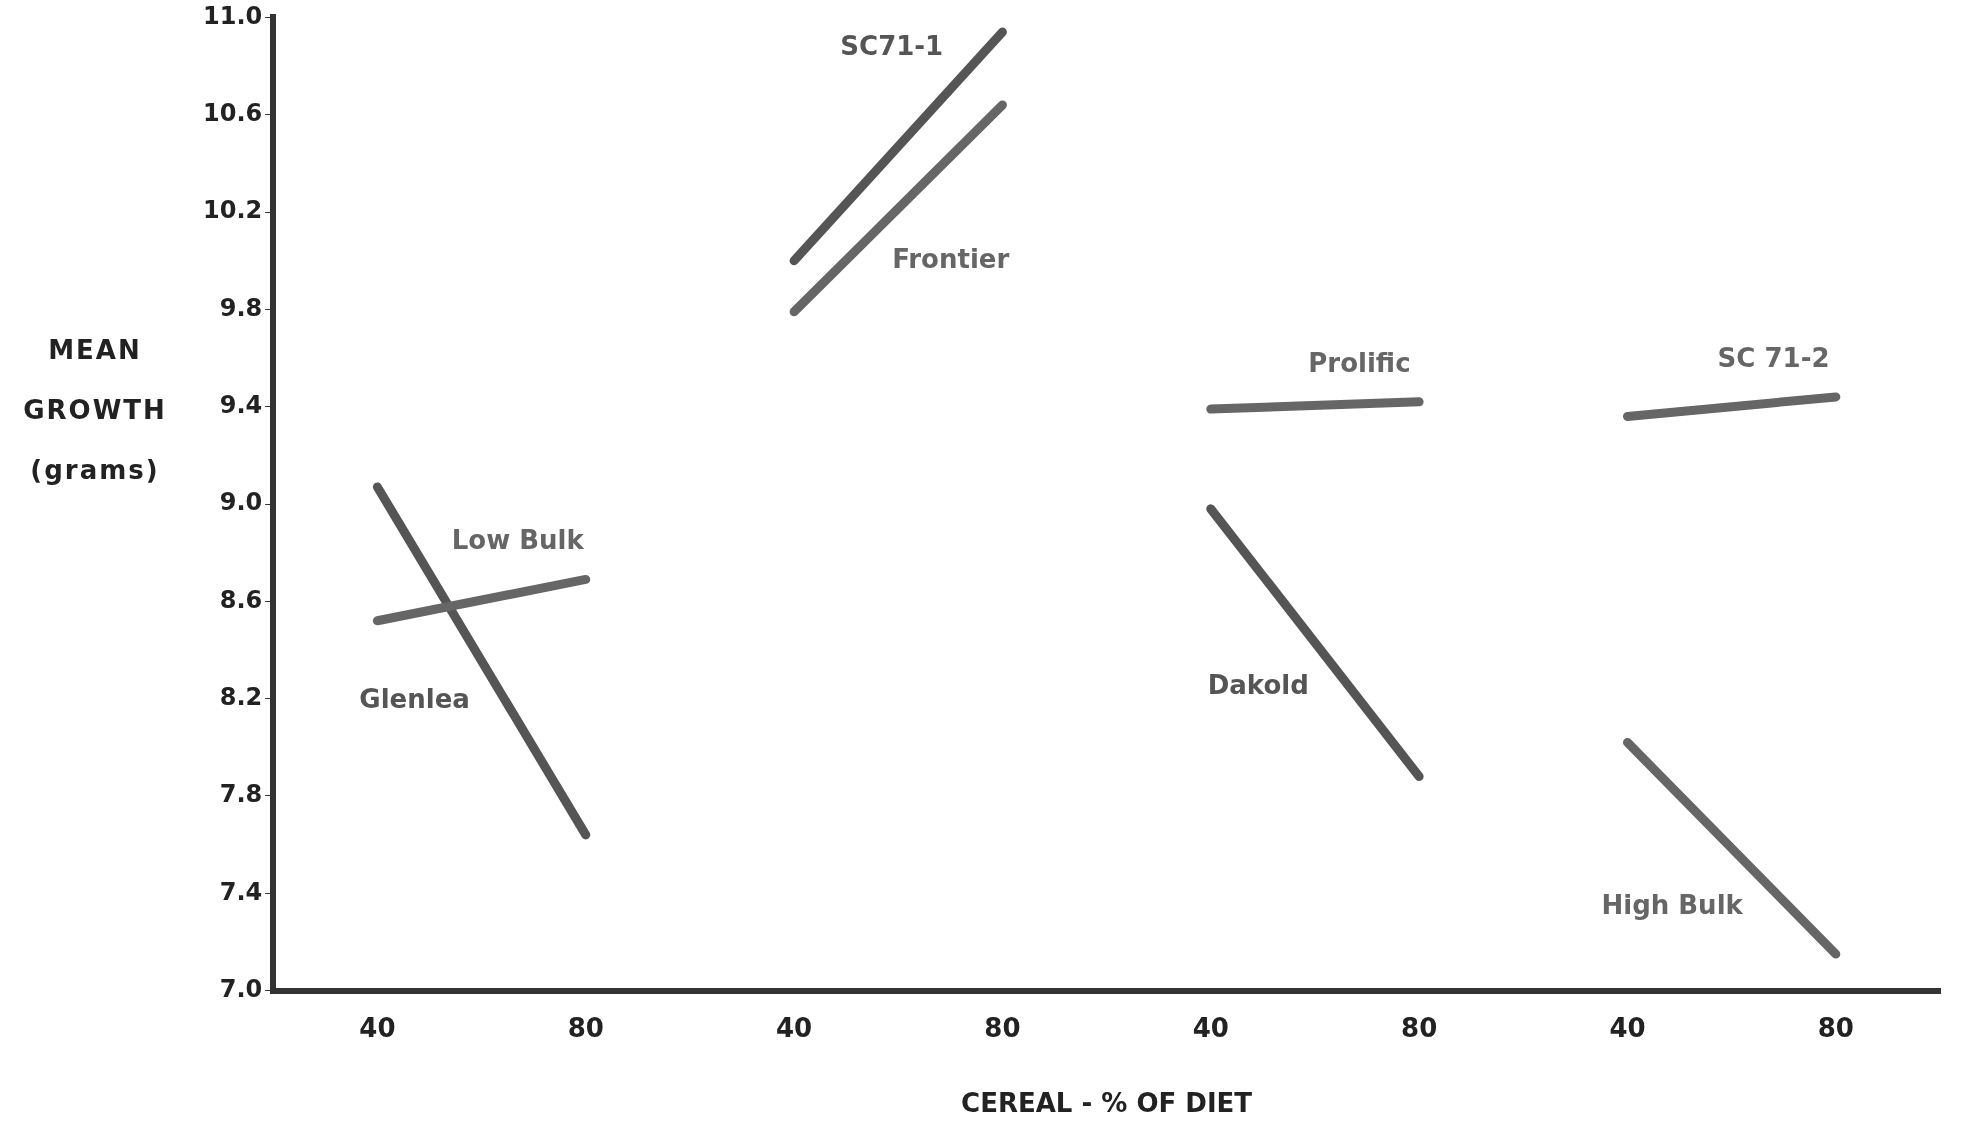 The image size is (1986, 1129). I want to click on series-label: Frontier, so click(951, 258).